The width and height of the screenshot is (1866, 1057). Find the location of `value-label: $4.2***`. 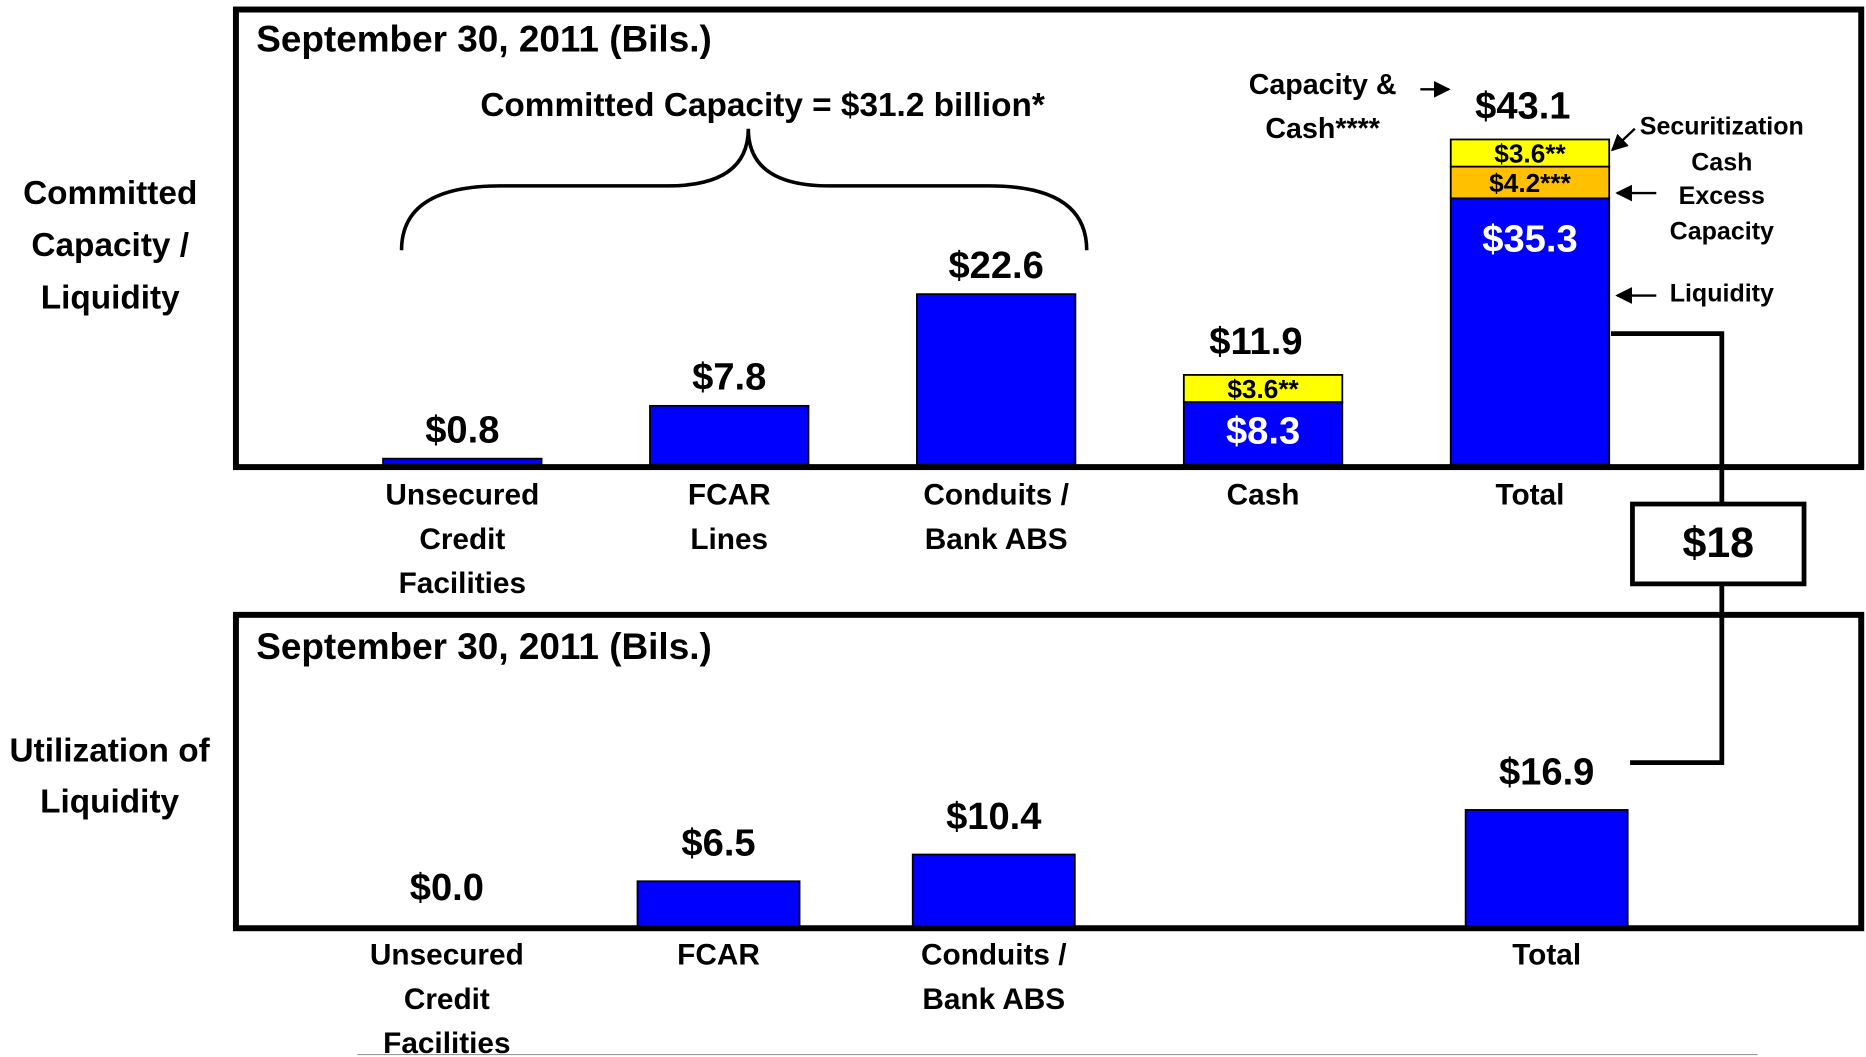

value-label: $4.2*** is located at coordinates (1530, 183).